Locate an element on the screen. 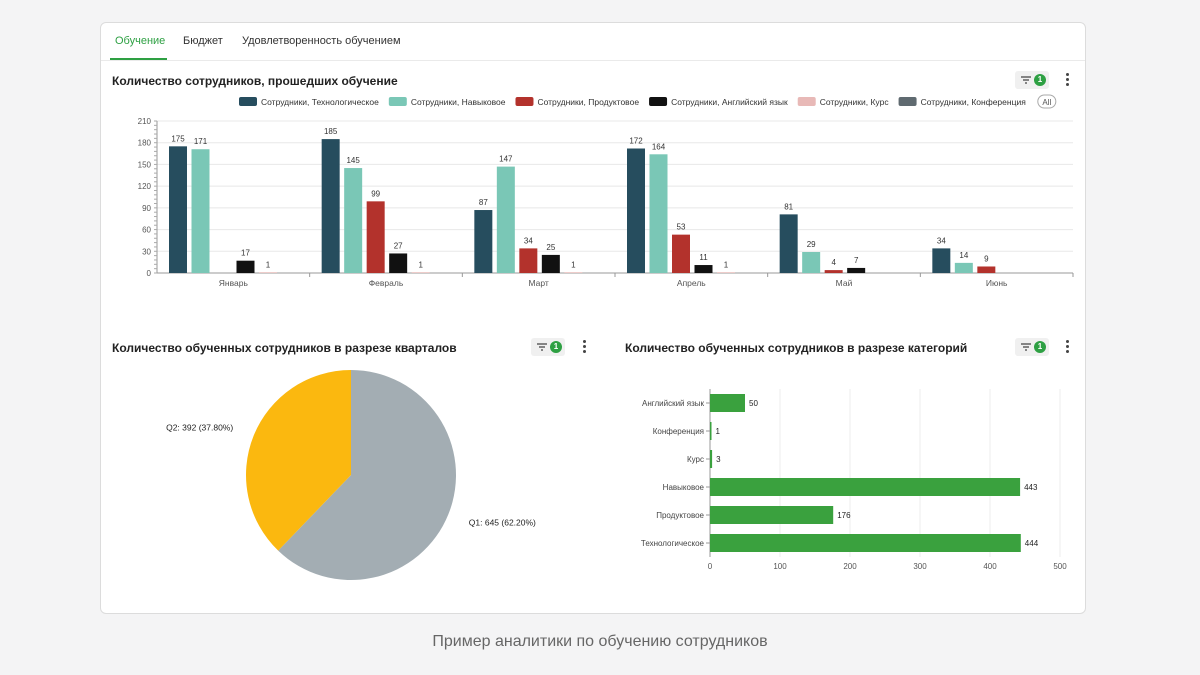 This screenshot has height=675, width=1200. bar-chart-filter-button: 1 is located at coordinates (1032, 80).